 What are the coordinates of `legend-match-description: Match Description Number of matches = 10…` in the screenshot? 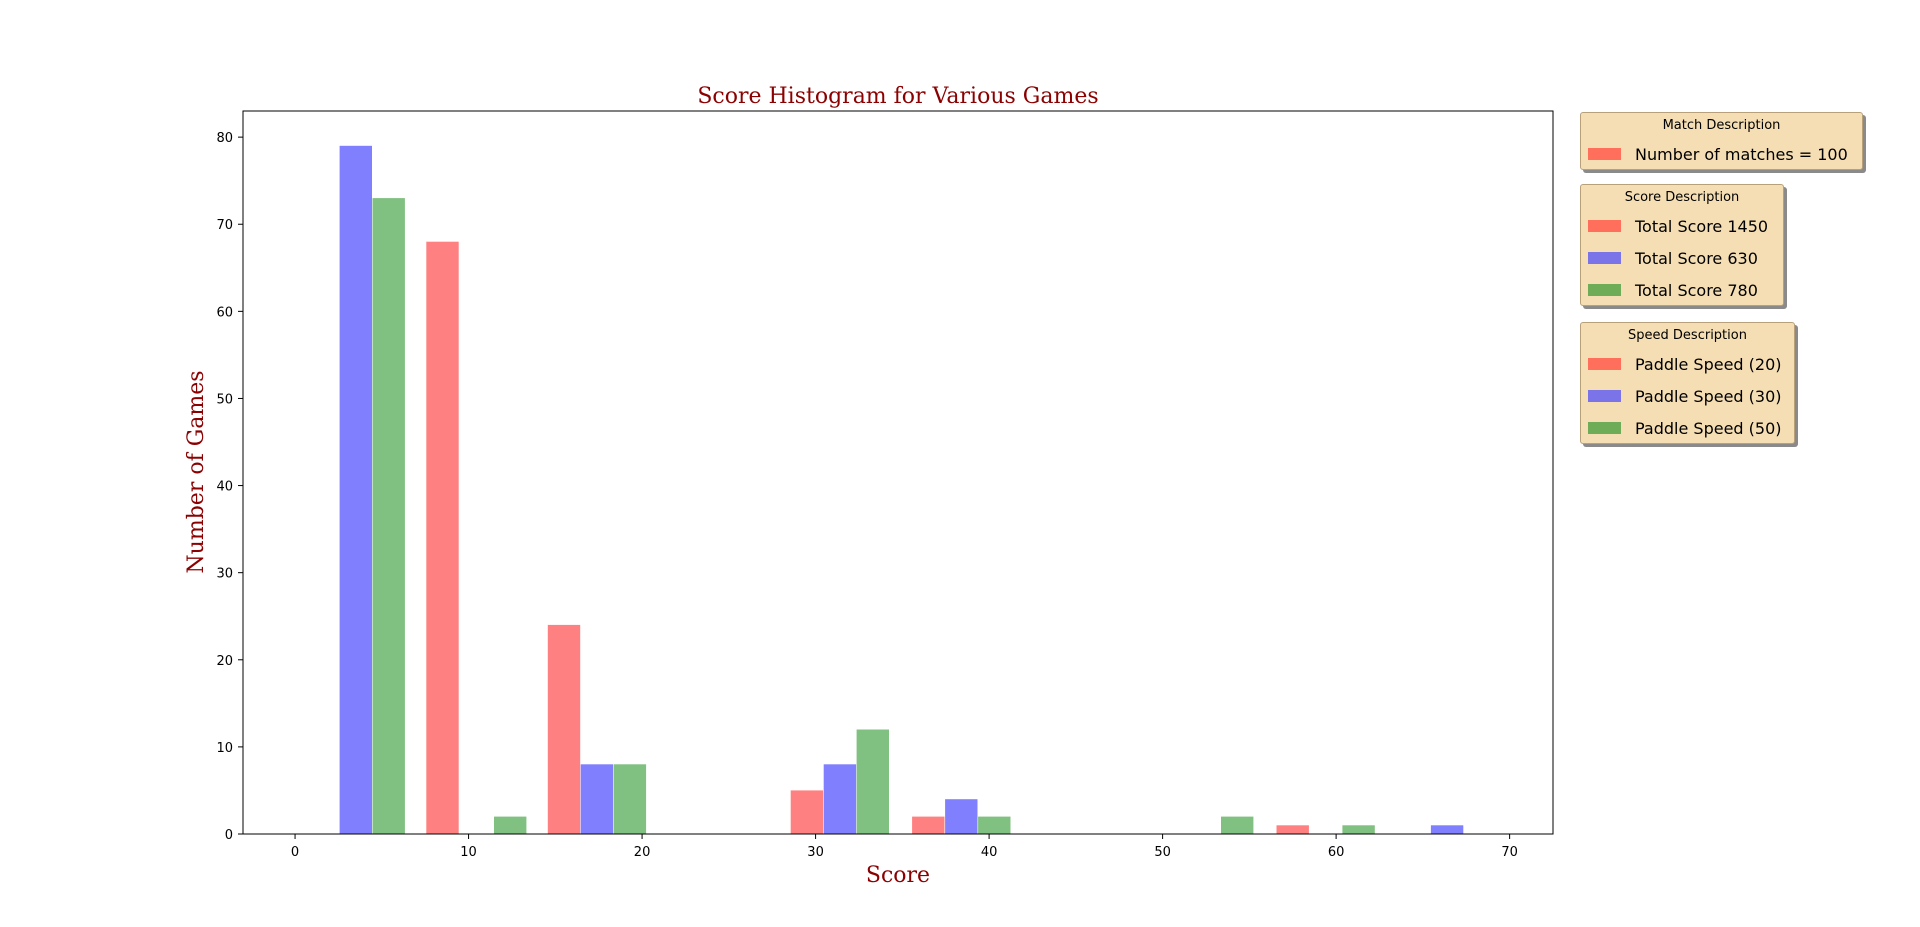 It's located at (1721, 141).